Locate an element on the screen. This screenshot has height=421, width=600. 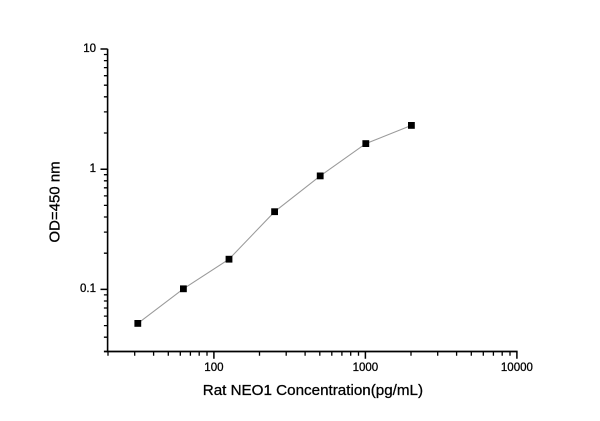
svg-text: OD=450 nm is located at coordinates (54, 201).